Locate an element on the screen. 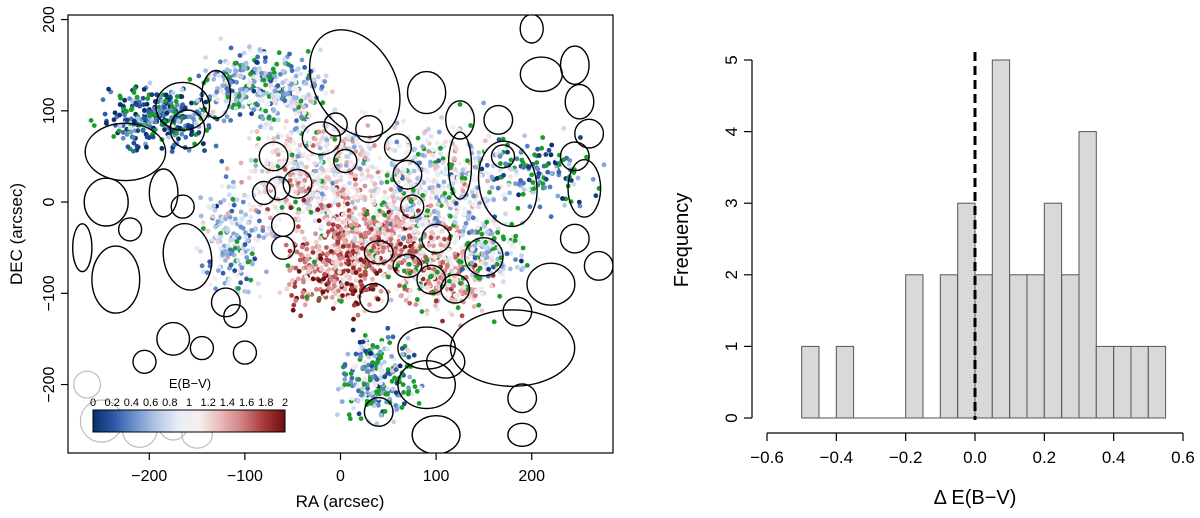  hist-y-tick-label: 1 is located at coordinates (731, 346).